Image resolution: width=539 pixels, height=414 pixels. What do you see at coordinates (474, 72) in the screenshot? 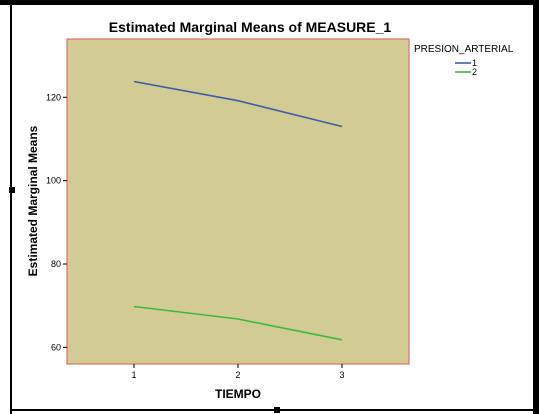
I see `legend-label-2: 2` at bounding box center [474, 72].